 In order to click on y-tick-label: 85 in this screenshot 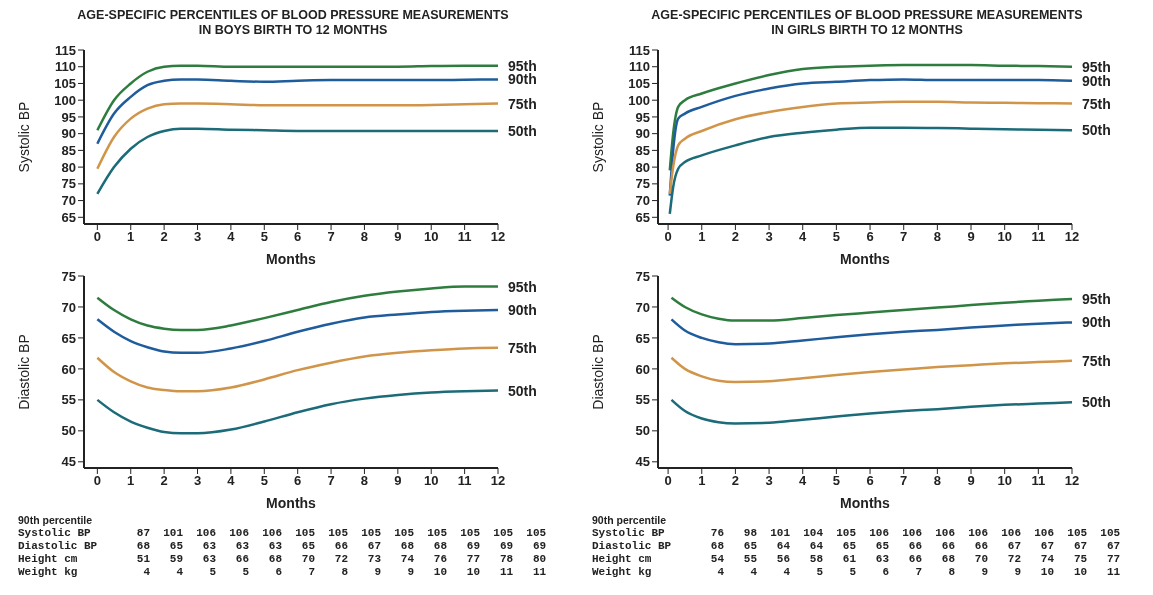, I will do `click(642, 150)`.